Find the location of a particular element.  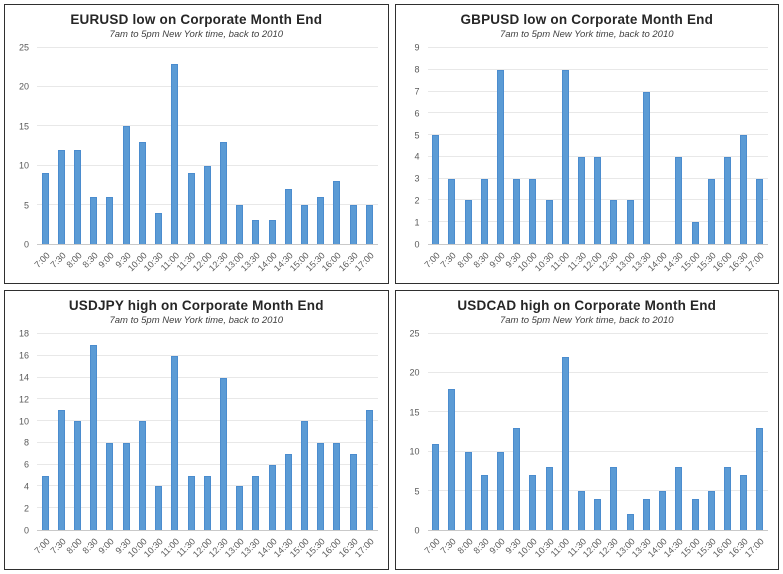

y-tick-label: 15 is located at coordinates (414, 412).